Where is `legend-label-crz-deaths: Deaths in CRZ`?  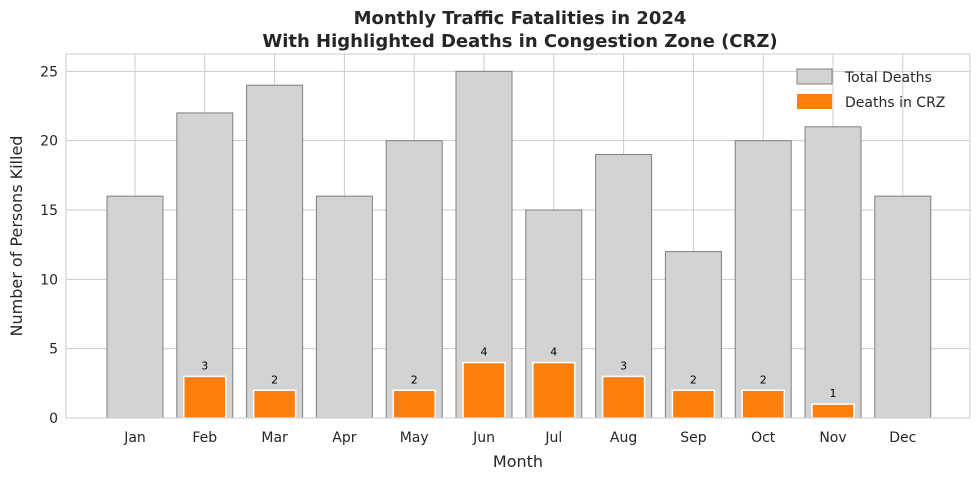
legend-label-crz-deaths: Deaths in CRZ is located at coordinates (895, 103).